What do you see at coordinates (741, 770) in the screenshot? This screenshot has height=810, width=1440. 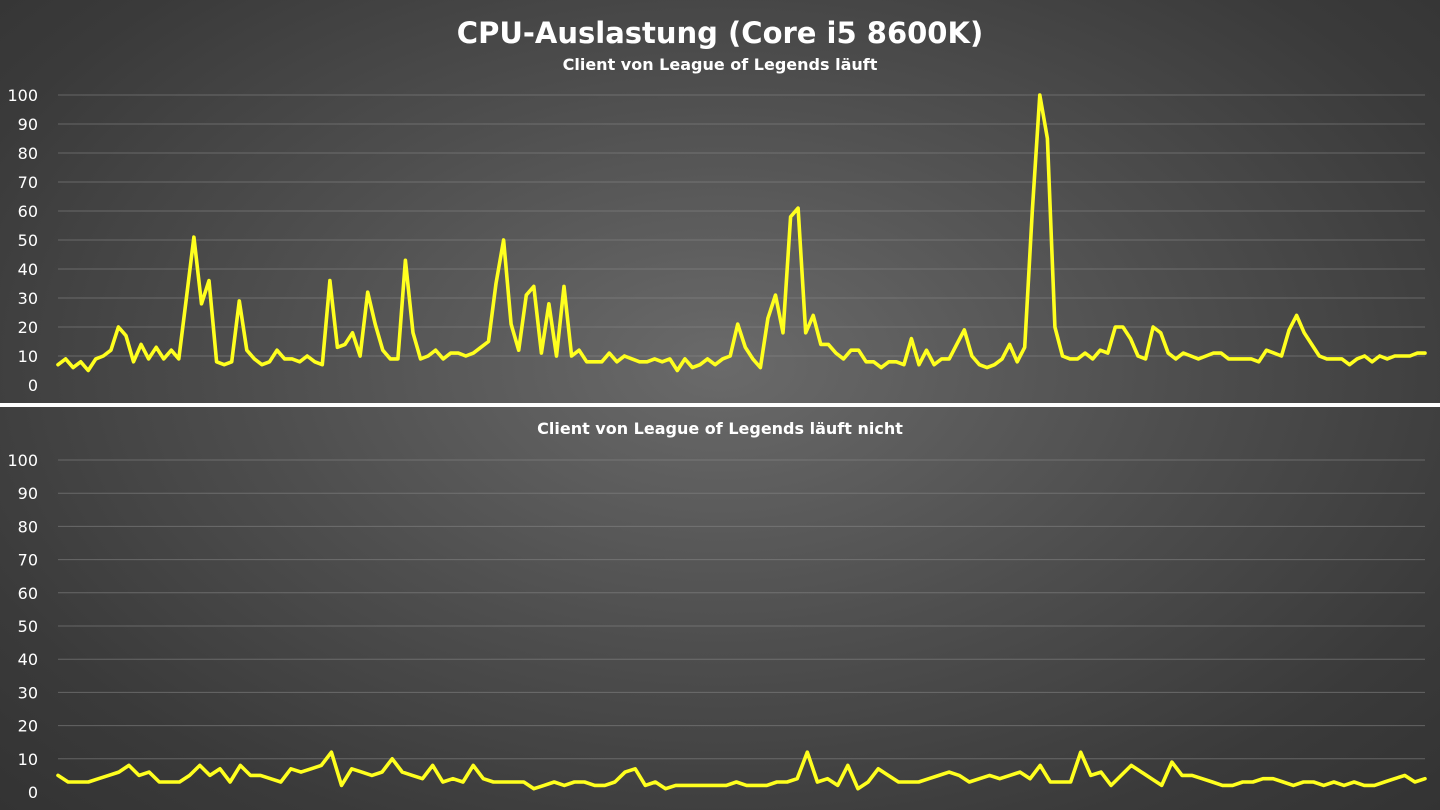 I see `series-line` at bounding box center [741, 770].